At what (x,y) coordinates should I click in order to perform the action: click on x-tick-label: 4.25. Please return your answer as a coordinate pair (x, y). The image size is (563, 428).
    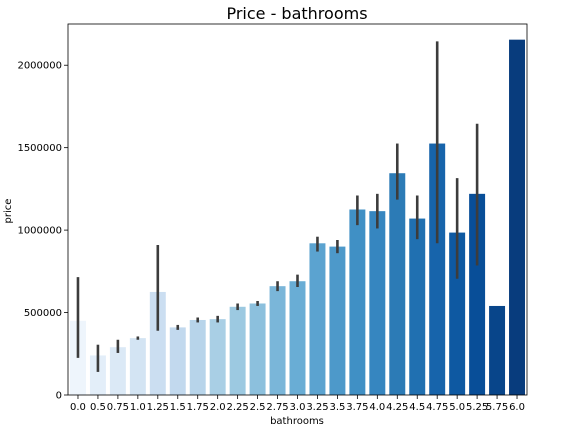
    Looking at the image, I should click on (397, 407).